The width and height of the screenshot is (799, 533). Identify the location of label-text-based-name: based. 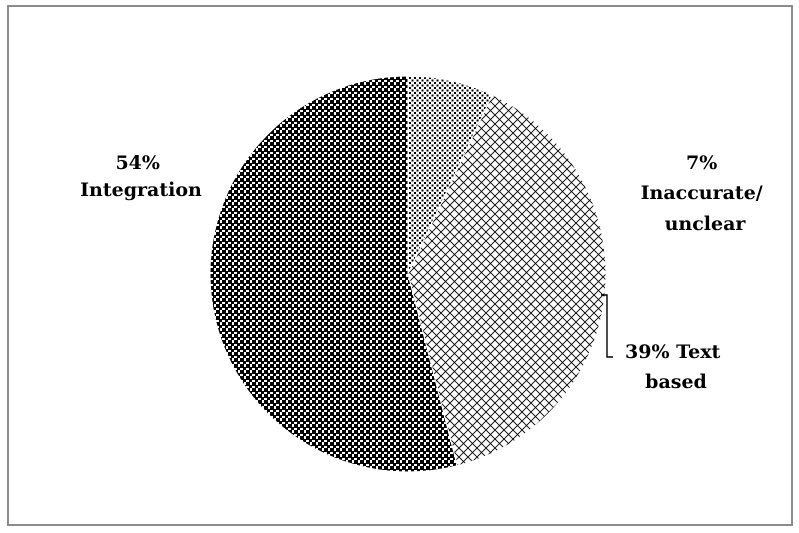
(676, 382).